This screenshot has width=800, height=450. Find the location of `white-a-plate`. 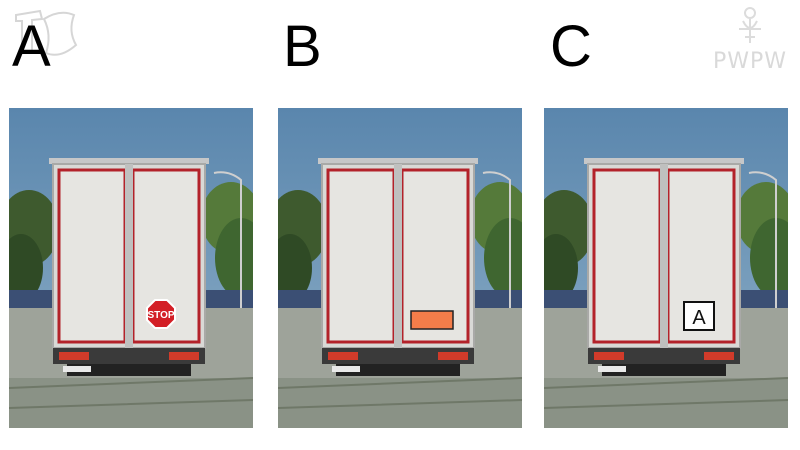

white-a-plate is located at coordinates (699, 316).